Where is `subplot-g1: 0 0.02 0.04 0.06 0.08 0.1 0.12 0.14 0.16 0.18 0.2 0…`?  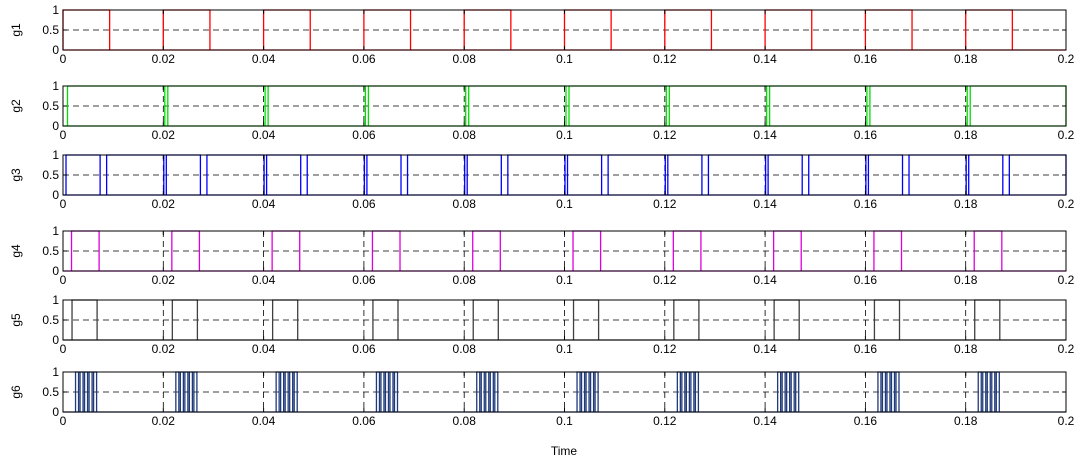 subplot-g1: 0 0.02 0.04 0.06 0.08 0.1 0.12 0.14 0.16 0.18 0.2 0… is located at coordinates (542, 34).